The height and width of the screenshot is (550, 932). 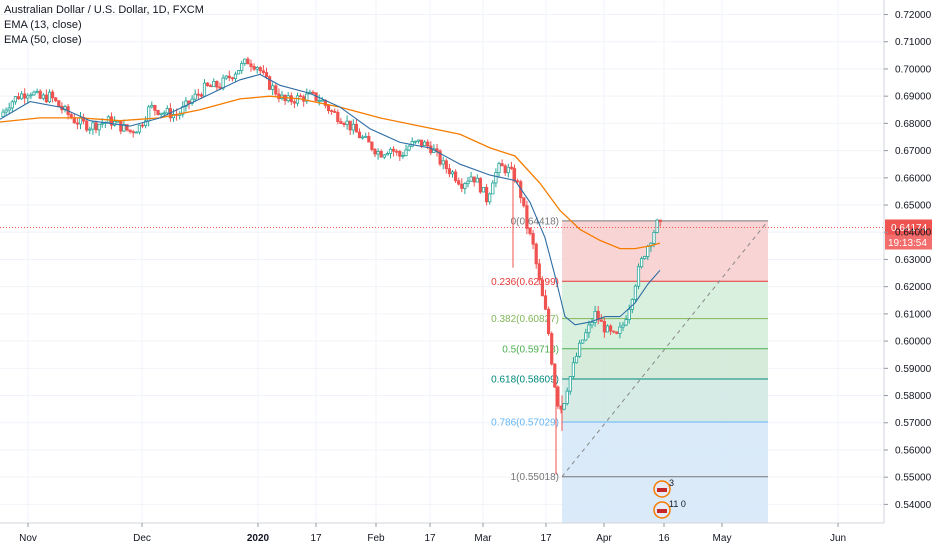 What do you see at coordinates (665, 349) in the screenshot?
I see `fib-trend-line` at bounding box center [665, 349].